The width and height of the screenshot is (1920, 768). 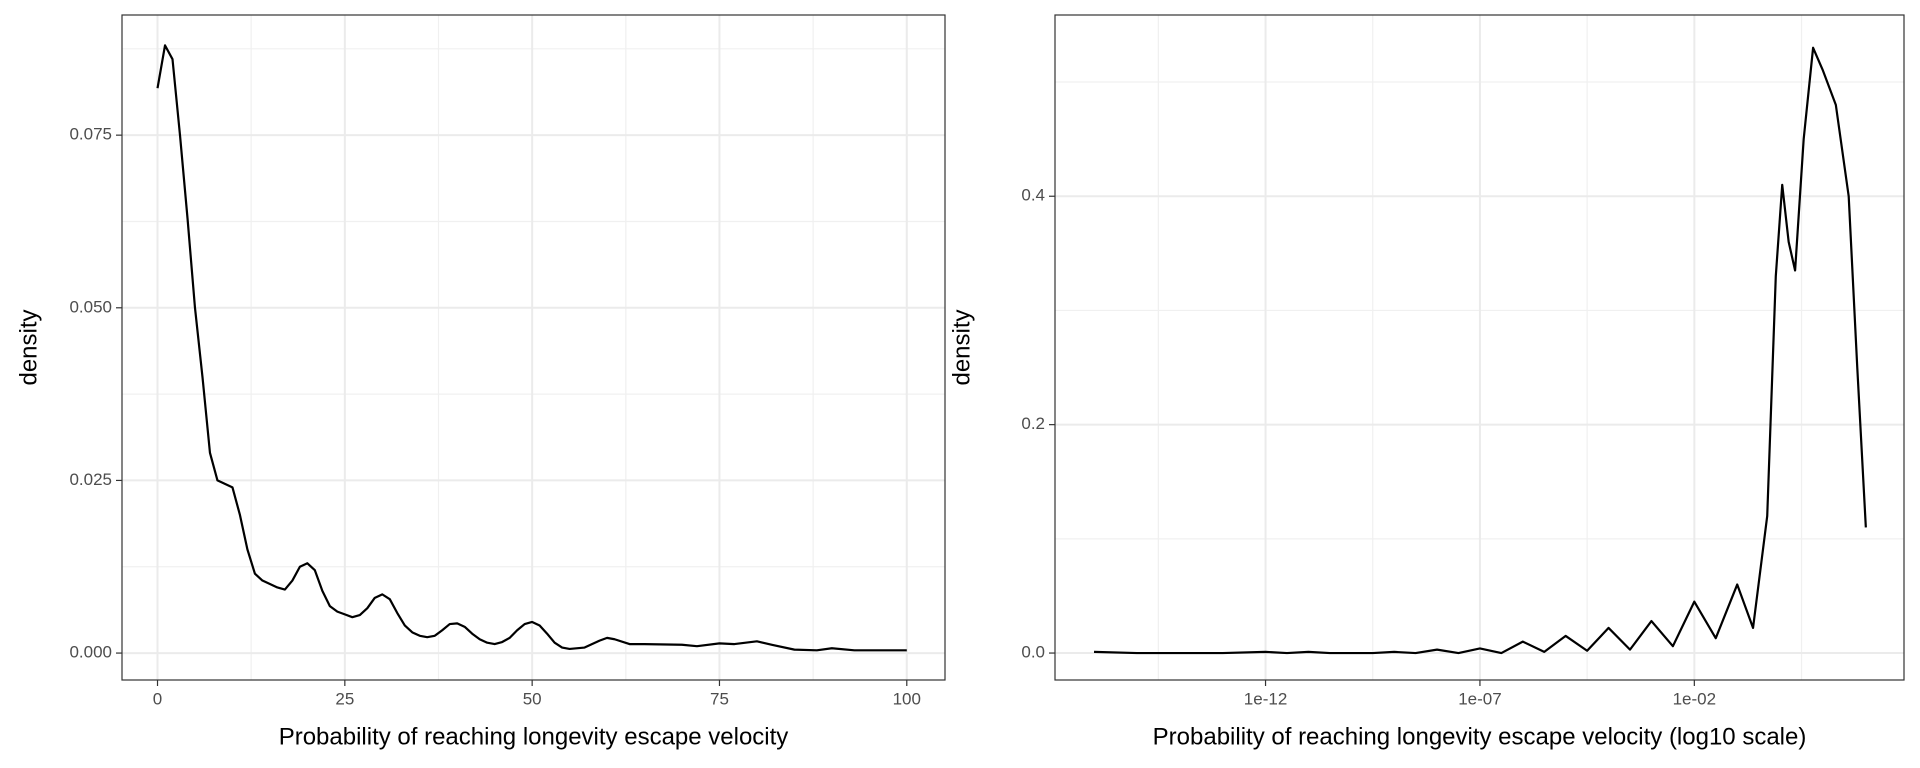 I want to click on x-tick-label: 1e-07, so click(x=1479, y=698).